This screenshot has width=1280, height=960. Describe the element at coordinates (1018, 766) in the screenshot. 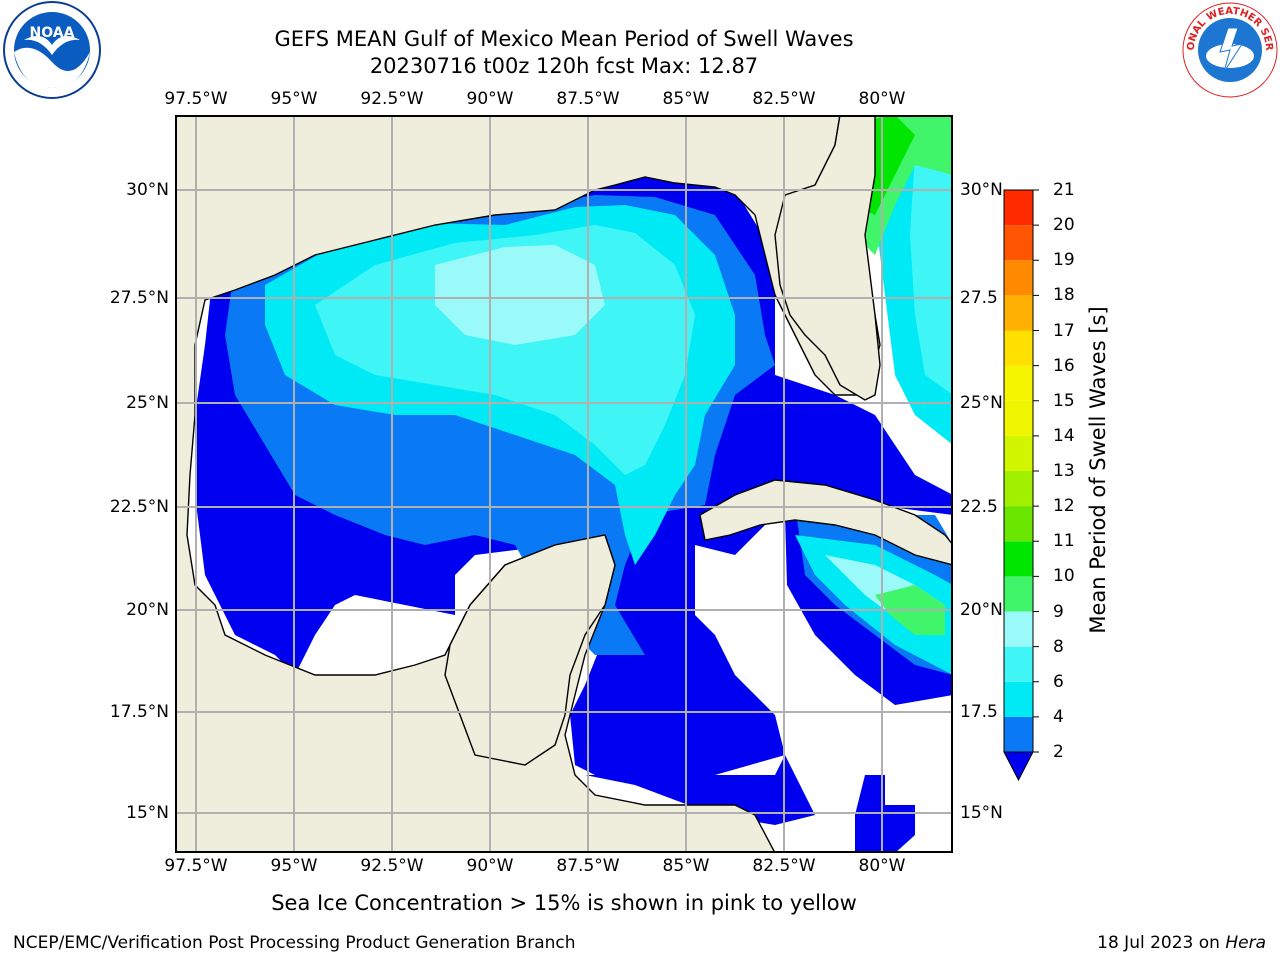

I see `colorbar-under-triangle` at that location.